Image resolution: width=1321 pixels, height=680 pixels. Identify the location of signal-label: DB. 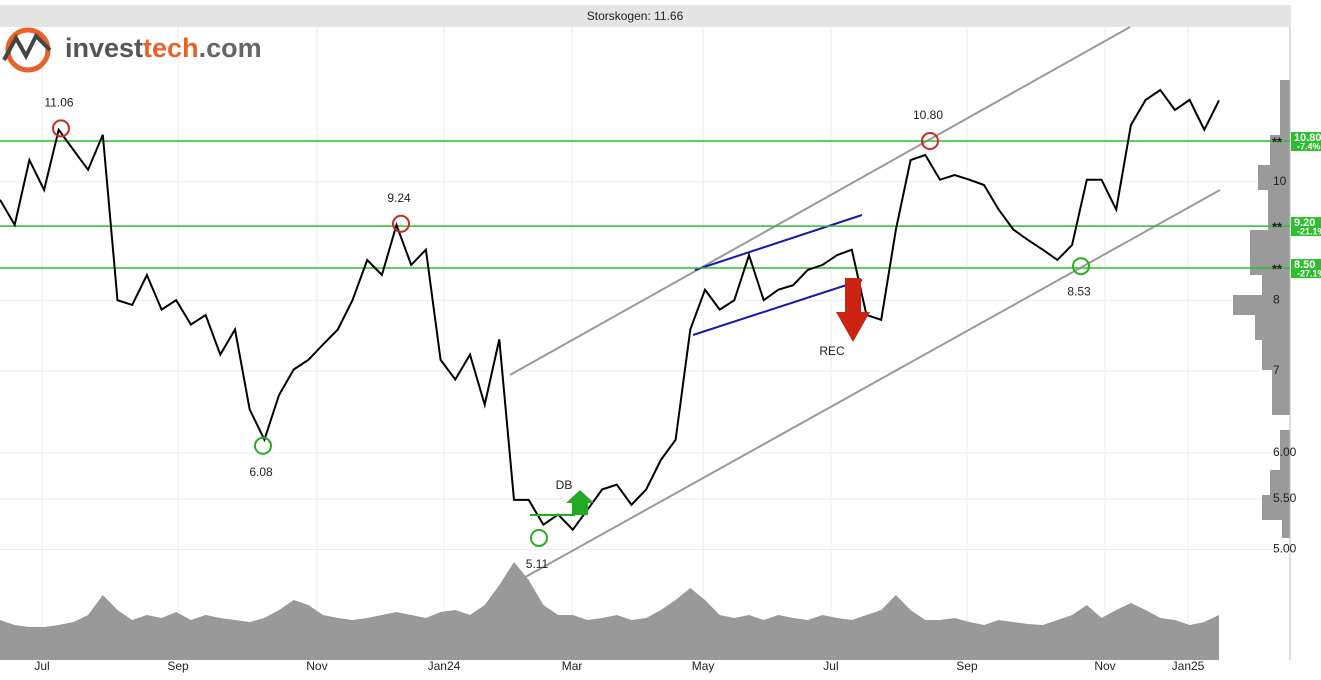
(564, 485).